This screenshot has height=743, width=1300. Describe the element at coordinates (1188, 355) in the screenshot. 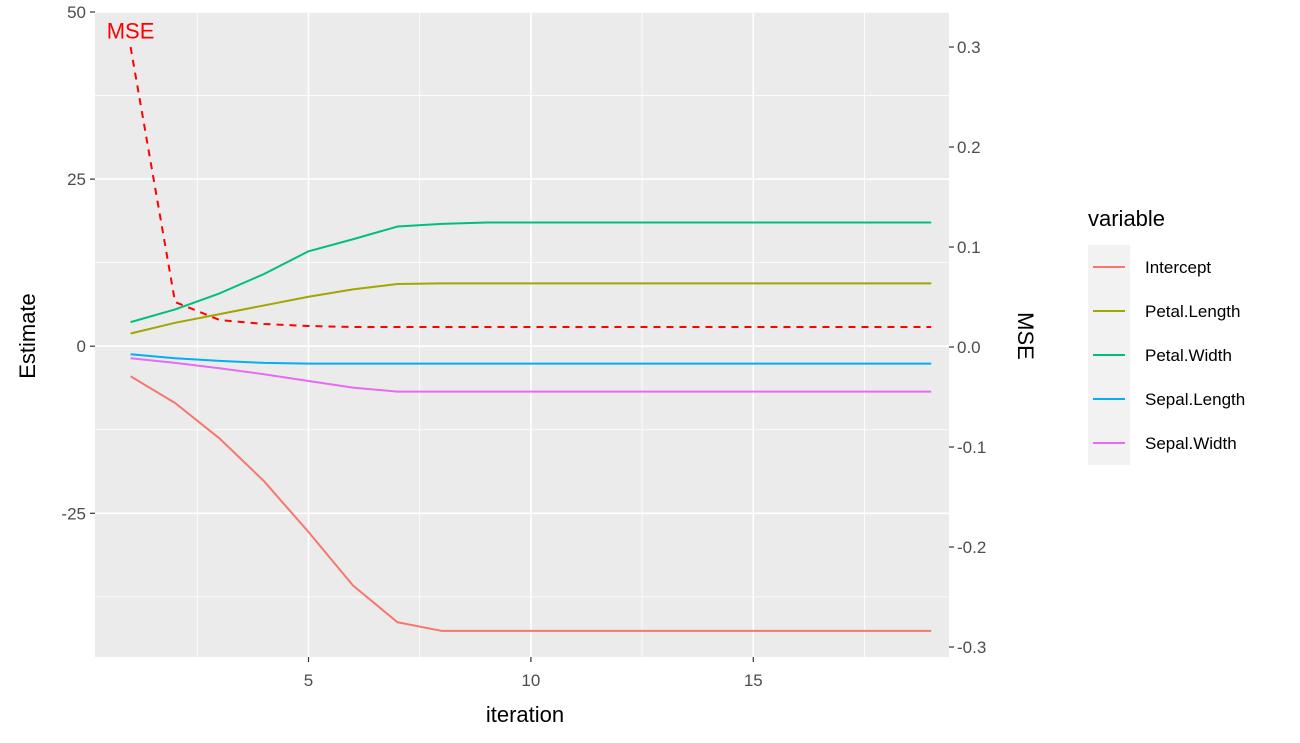

I see `legend-label: Petal.Width` at that location.